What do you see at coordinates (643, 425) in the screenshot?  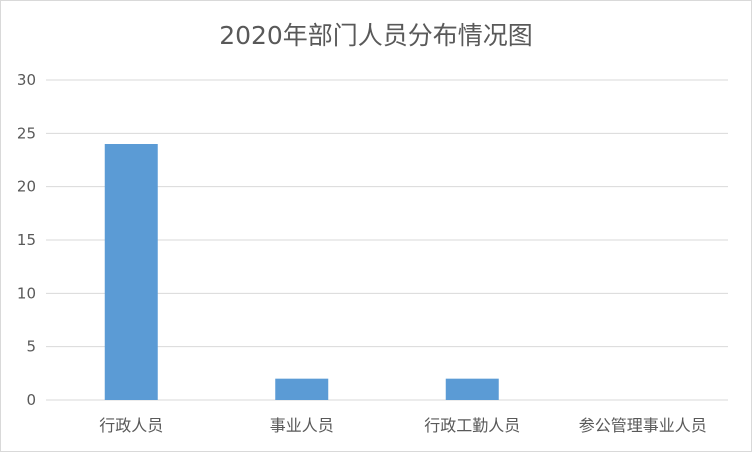 I see `x-category-label: 参公管理事业人员` at bounding box center [643, 425].